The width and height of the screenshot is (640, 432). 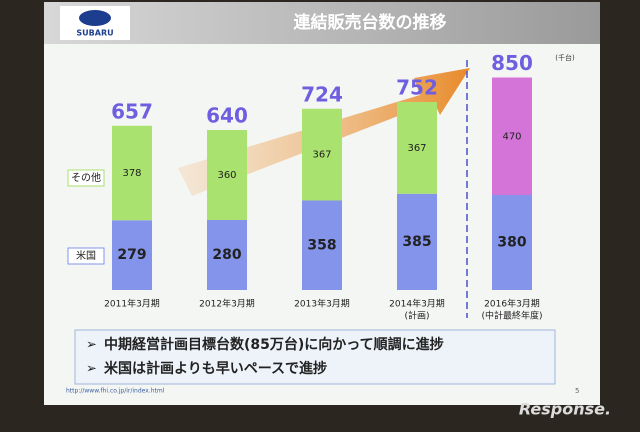 What do you see at coordinates (115, 391) in the screenshot?
I see `footer-url: http://www.fhi.co.jp/ir/index.html` at bounding box center [115, 391].